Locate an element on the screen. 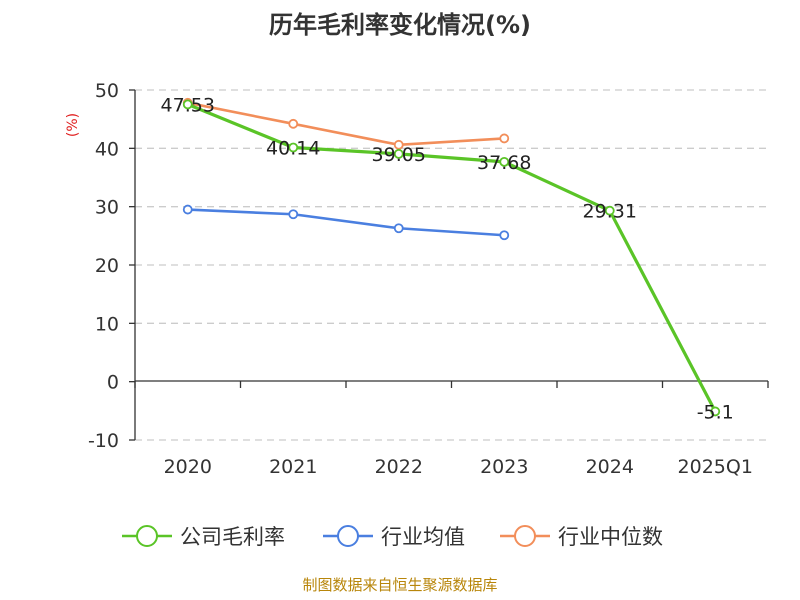 The width and height of the screenshot is (800, 600). x-tick-label: 2024 is located at coordinates (610, 467).